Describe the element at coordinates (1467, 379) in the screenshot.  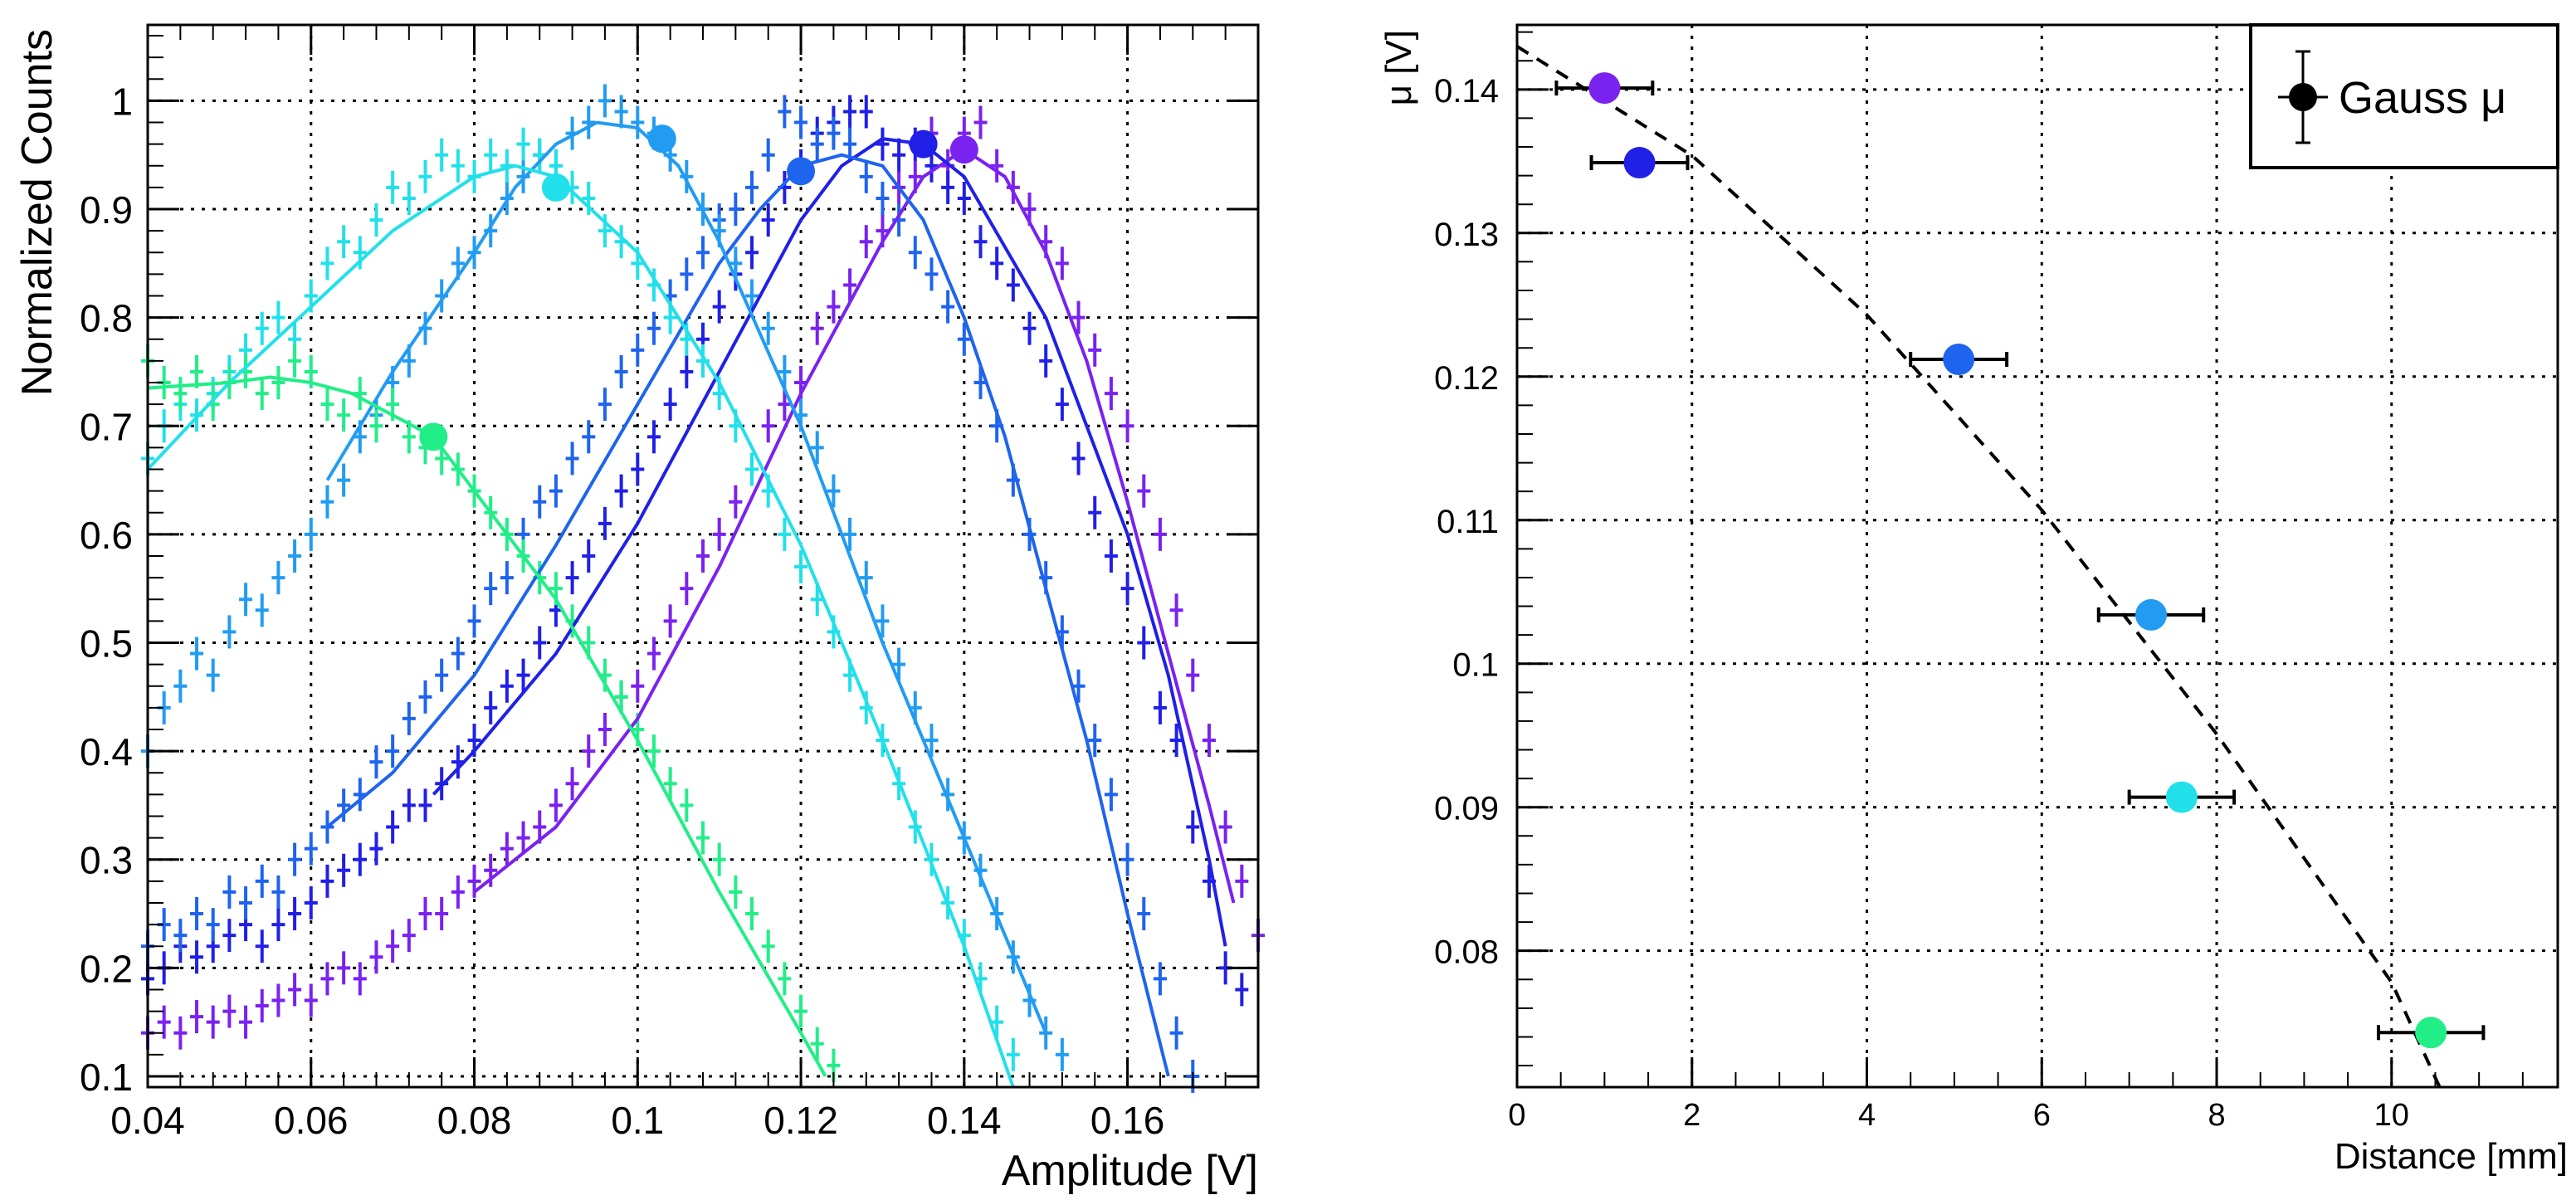
I see `right-y-tick-label: 0.12` at that location.